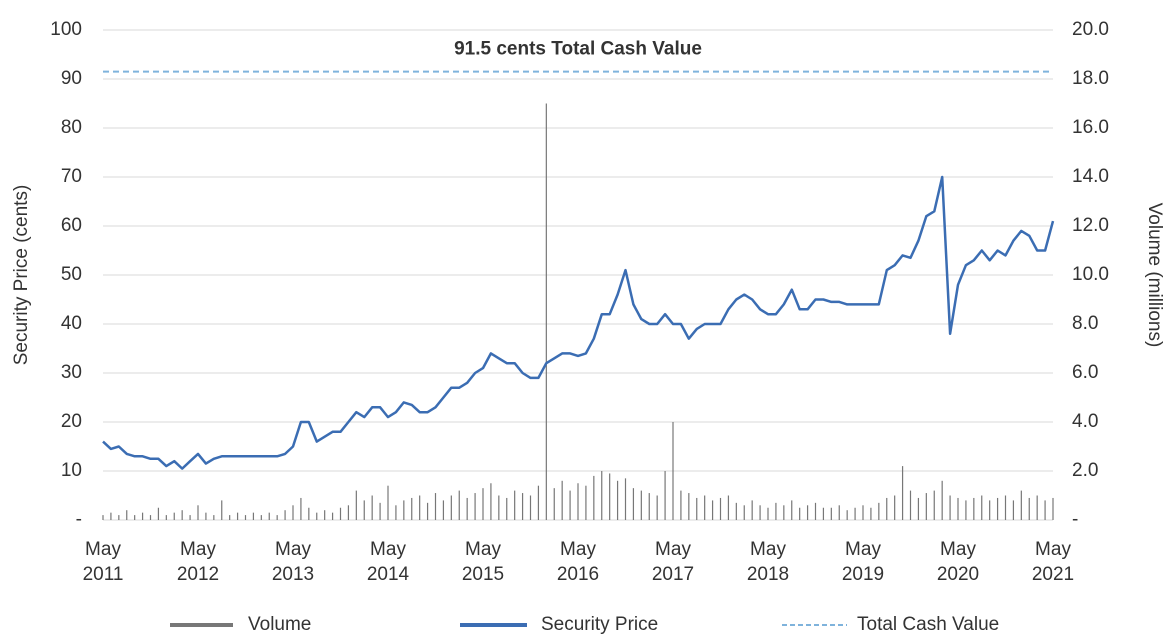  Describe the element at coordinates (21, 275) in the screenshot. I see `y-axis-title: Security Price (cents)` at that location.